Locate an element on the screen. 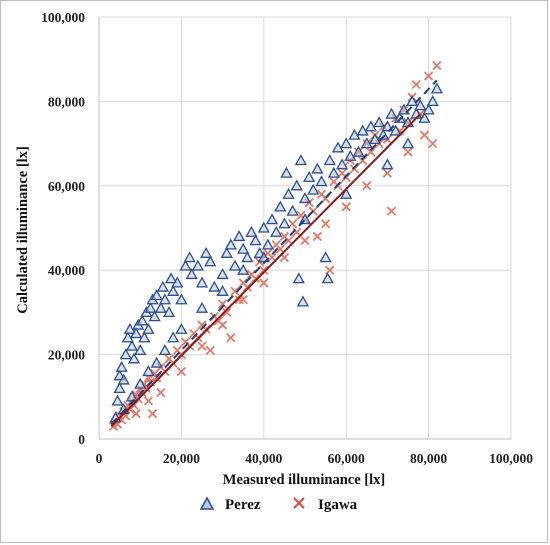  legend-igawa-label: Igawa is located at coordinates (338, 505).